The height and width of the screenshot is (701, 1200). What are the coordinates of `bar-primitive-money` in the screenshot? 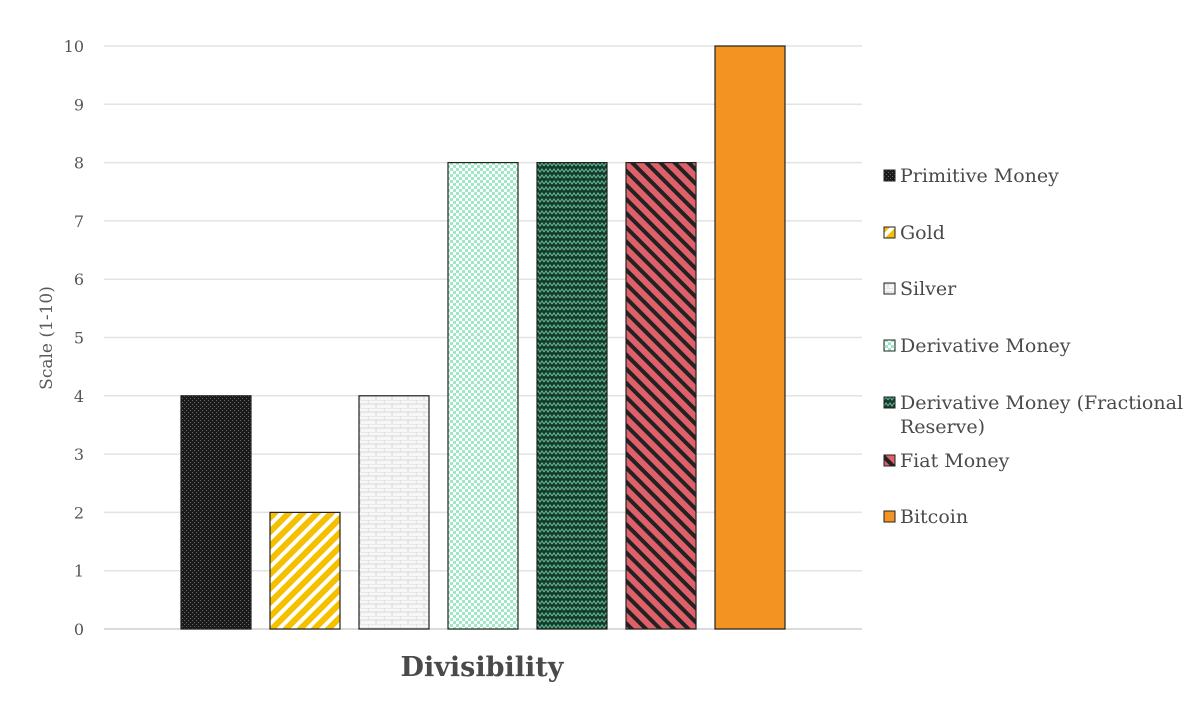 It's located at (216, 512).